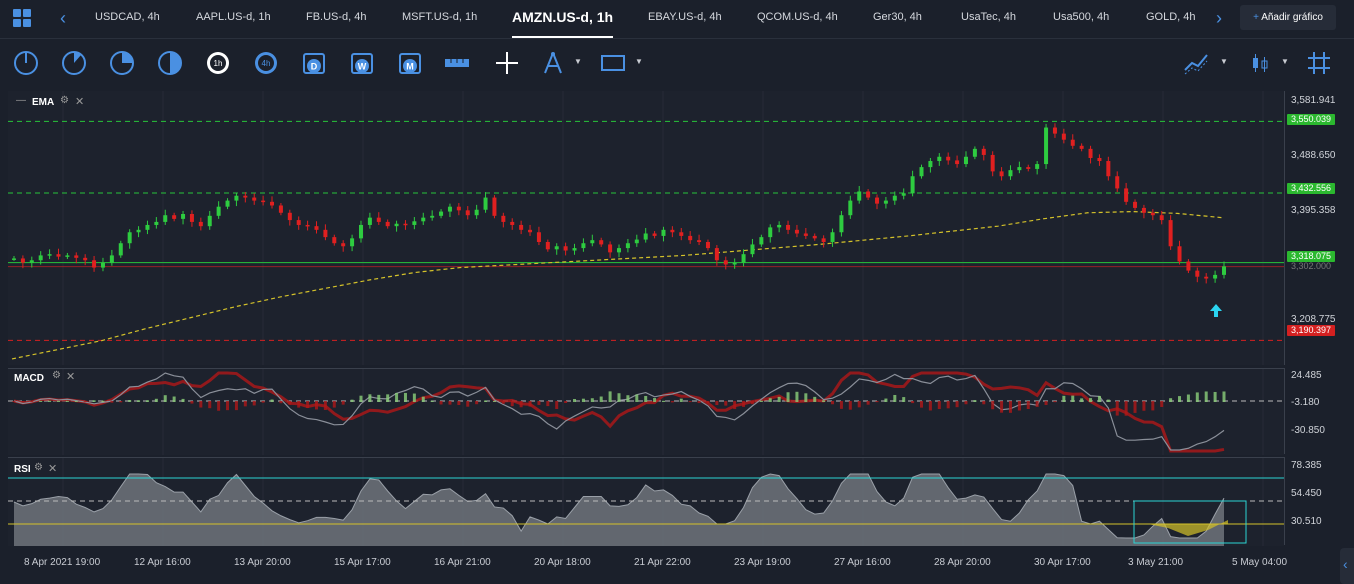  Describe the element at coordinates (563, 19) in the screenshot. I see `tab-amzn-us-d: AMZN.US-d, 1h` at that location.